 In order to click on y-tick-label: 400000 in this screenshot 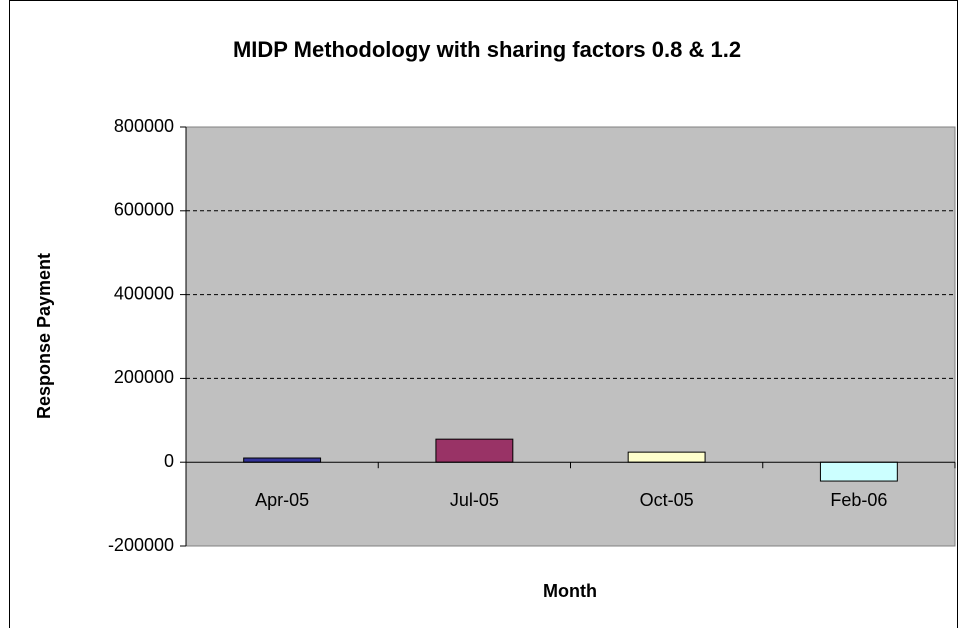, I will do `click(144, 293)`.